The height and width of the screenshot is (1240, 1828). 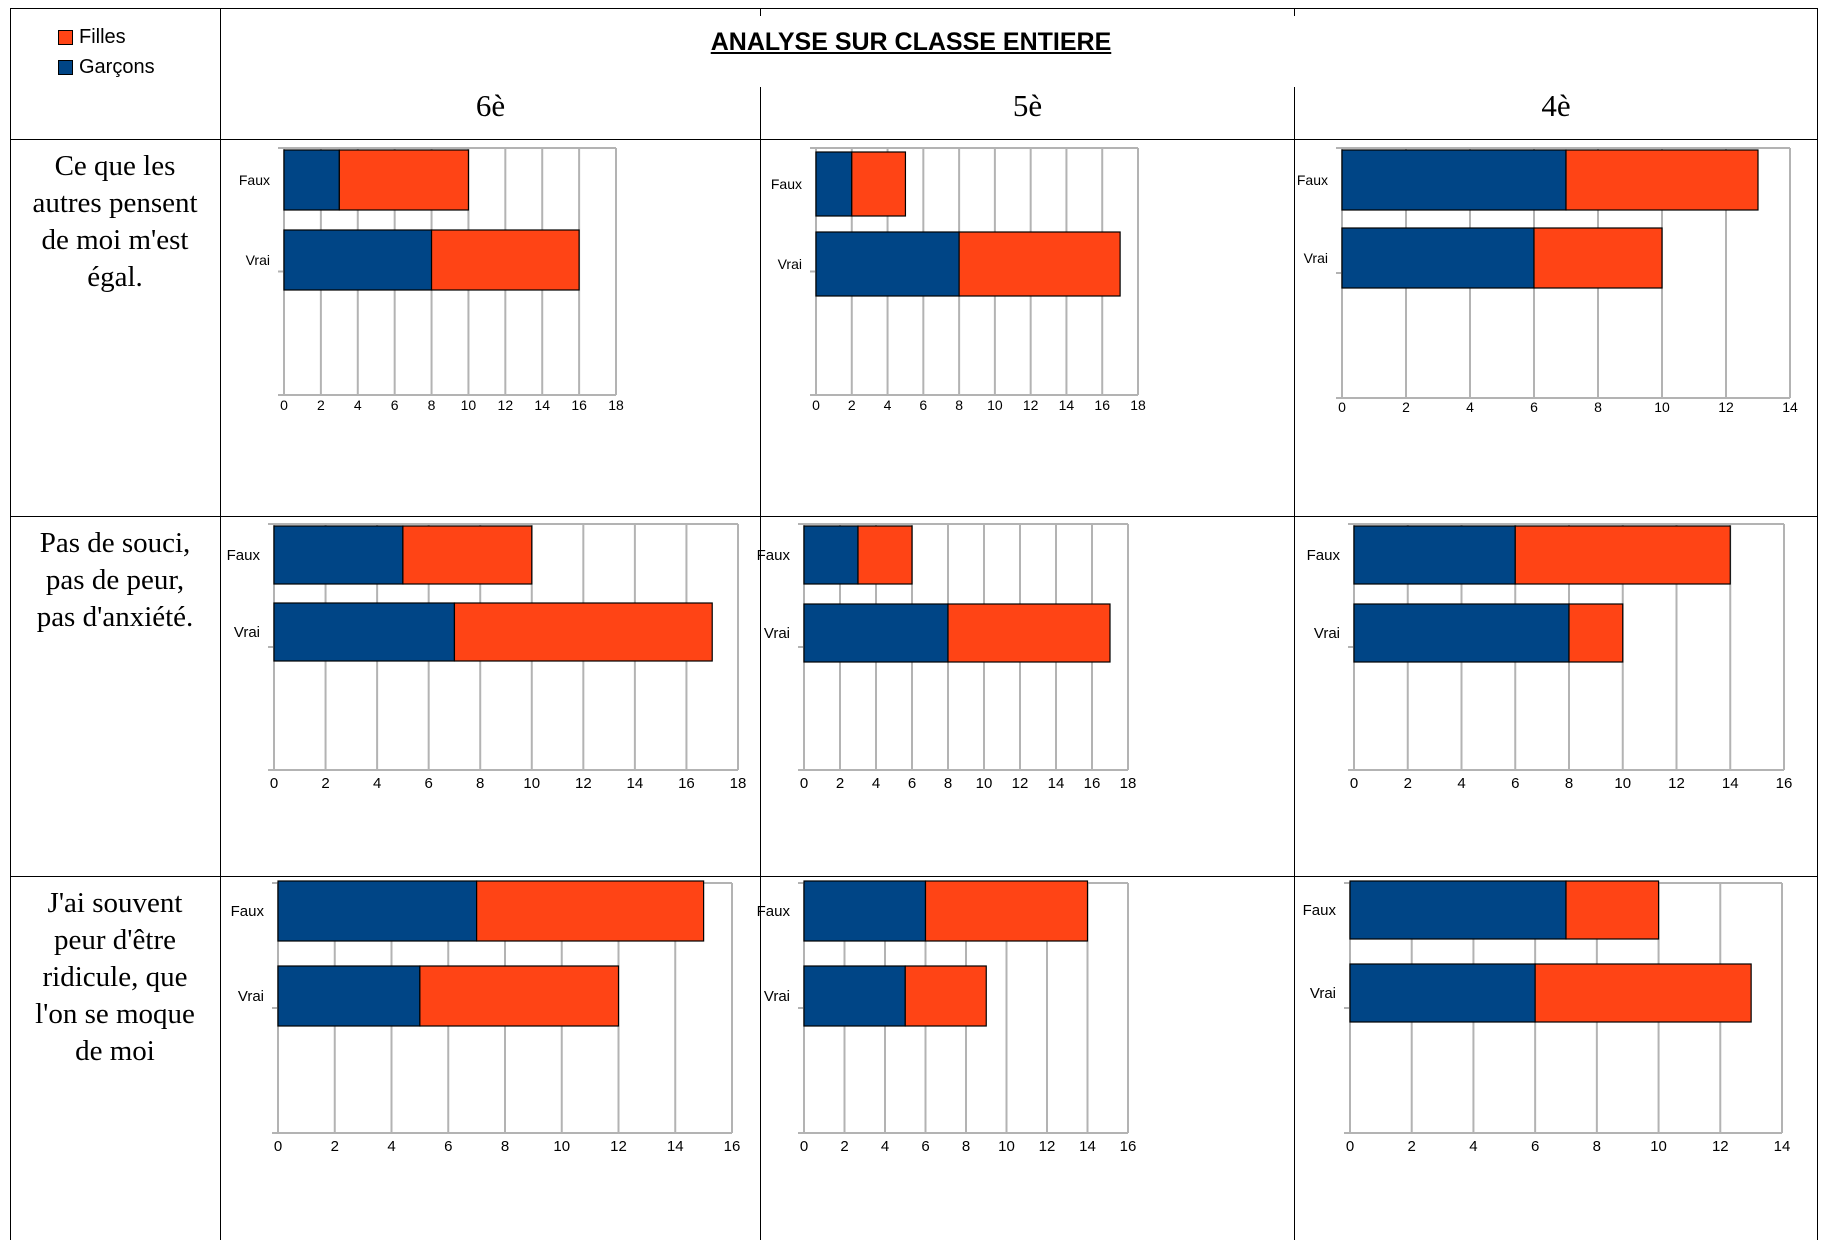 What do you see at coordinates (914, 8) in the screenshot?
I see `table-border-top` at bounding box center [914, 8].